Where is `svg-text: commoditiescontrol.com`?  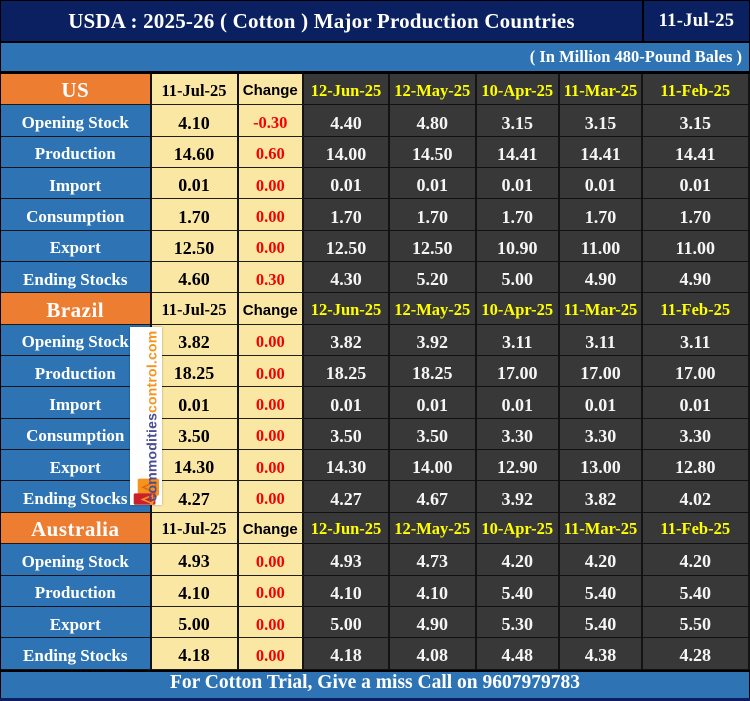 svg-text: commoditiescontrol.com is located at coordinates (152, 416).